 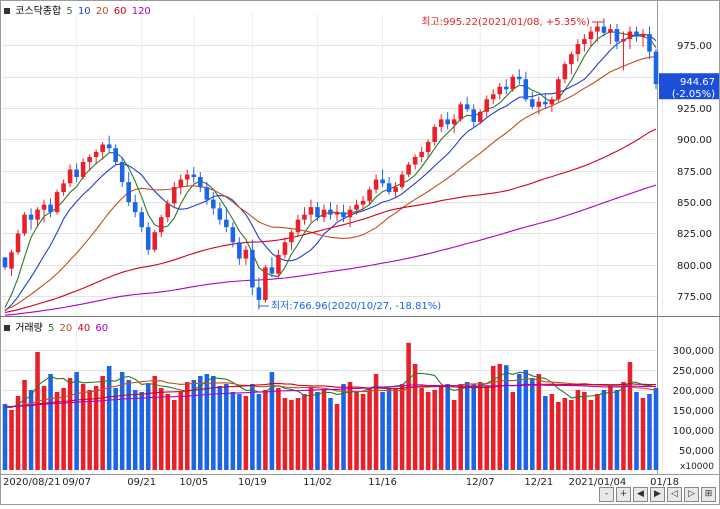 What do you see at coordinates (664, 482) in the screenshot?
I see `date-tick-label: 01/18` at bounding box center [664, 482].